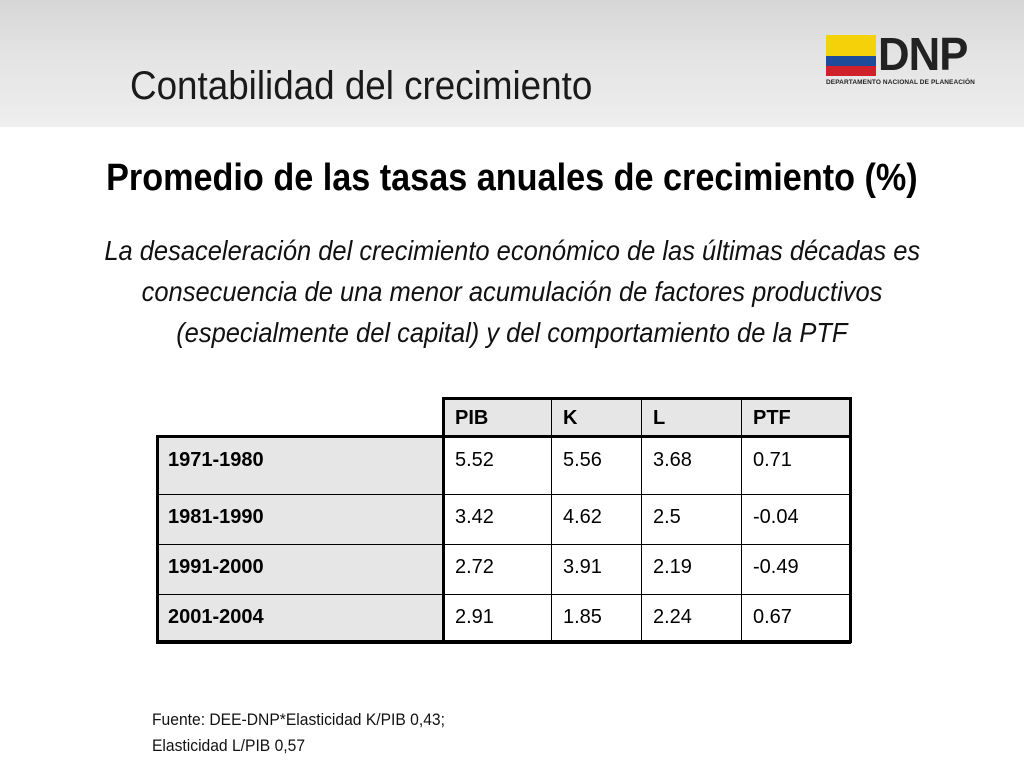  Describe the element at coordinates (229, 745) in the screenshot. I see `source-line: Elasticidad L/PIB 0,57` at that location.